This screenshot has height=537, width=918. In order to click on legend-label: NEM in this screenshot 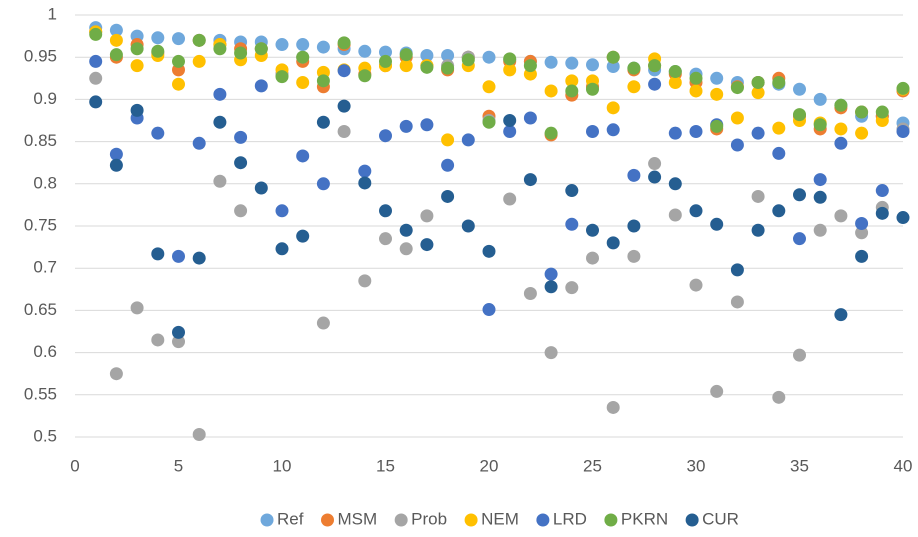, I will do `click(500, 518)`.